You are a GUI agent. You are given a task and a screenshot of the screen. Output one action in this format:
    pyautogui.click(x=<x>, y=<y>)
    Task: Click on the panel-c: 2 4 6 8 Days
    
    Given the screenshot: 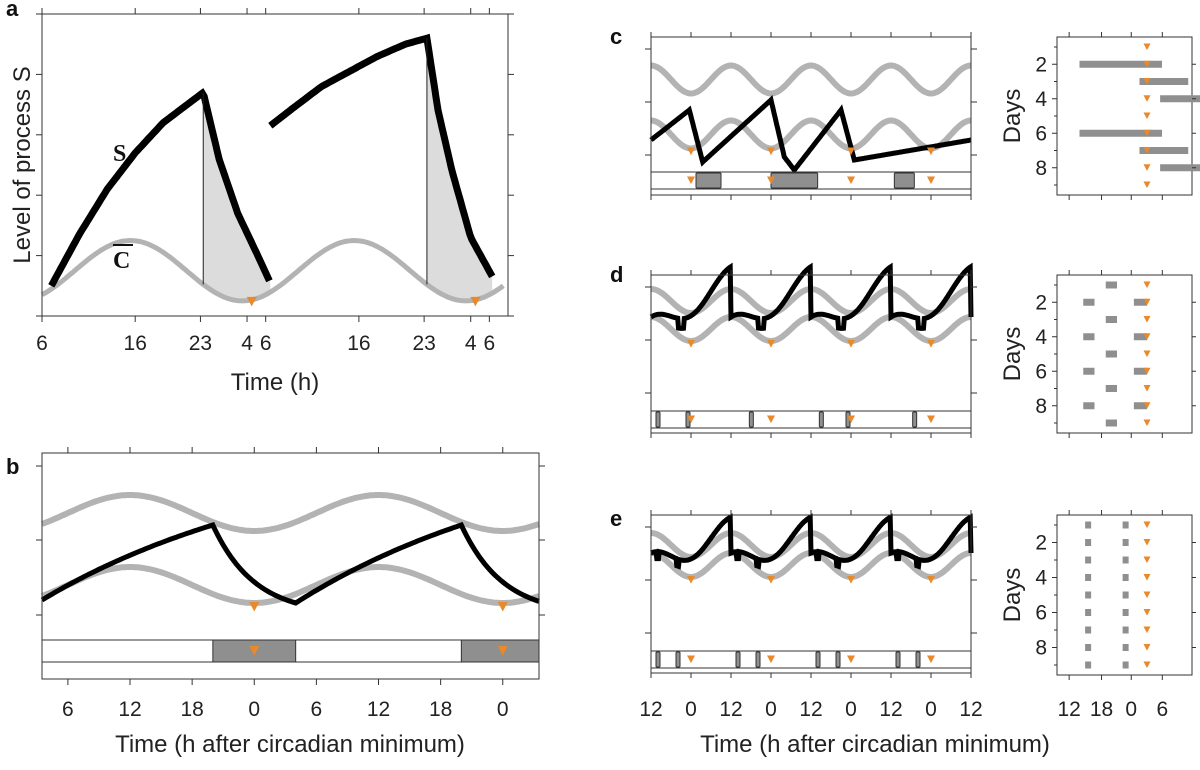 What is the action you would take?
    pyautogui.click(x=922, y=116)
    